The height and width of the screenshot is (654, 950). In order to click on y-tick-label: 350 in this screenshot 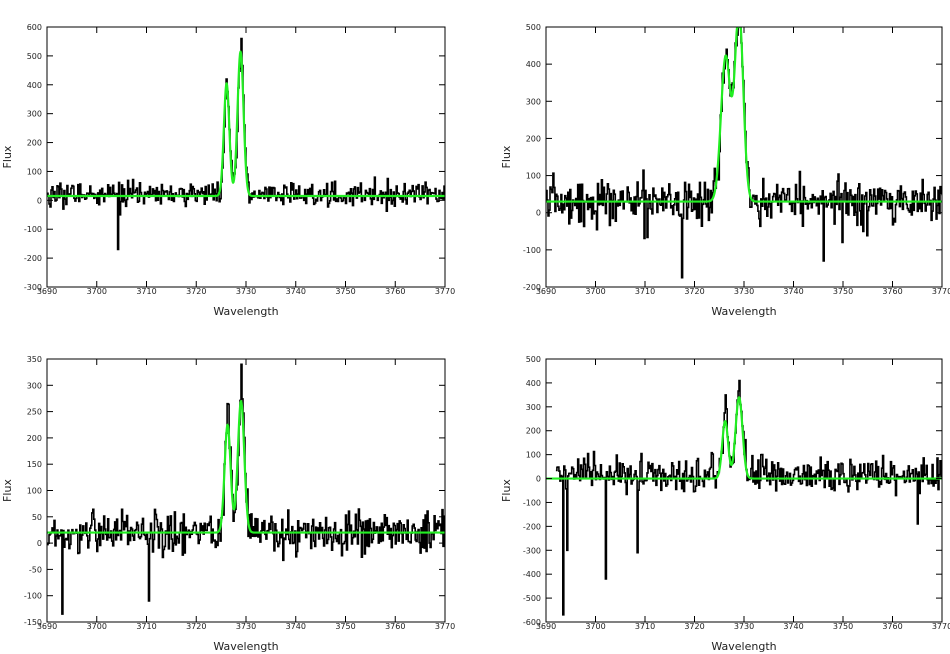, I will do `click(34, 359)`.